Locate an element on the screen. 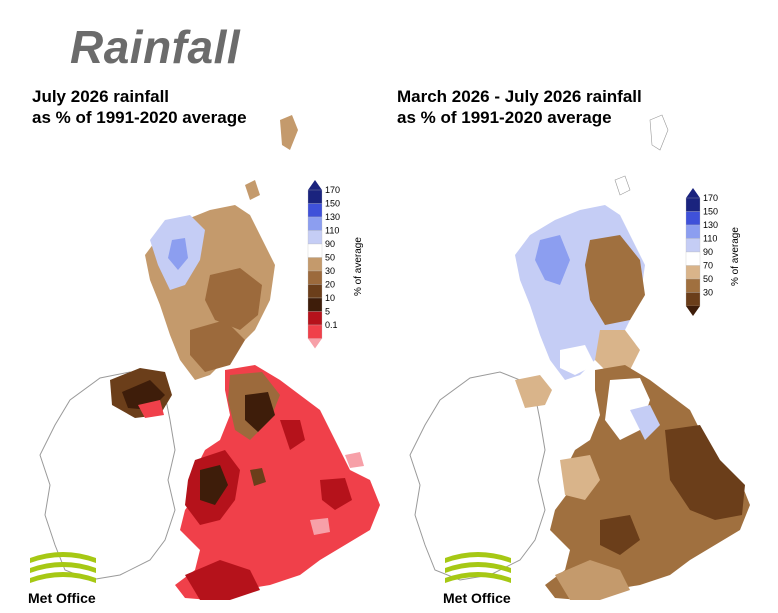 The height and width of the screenshot is (613, 778). left-legend-tick-label: 20 is located at coordinates (330, 285).